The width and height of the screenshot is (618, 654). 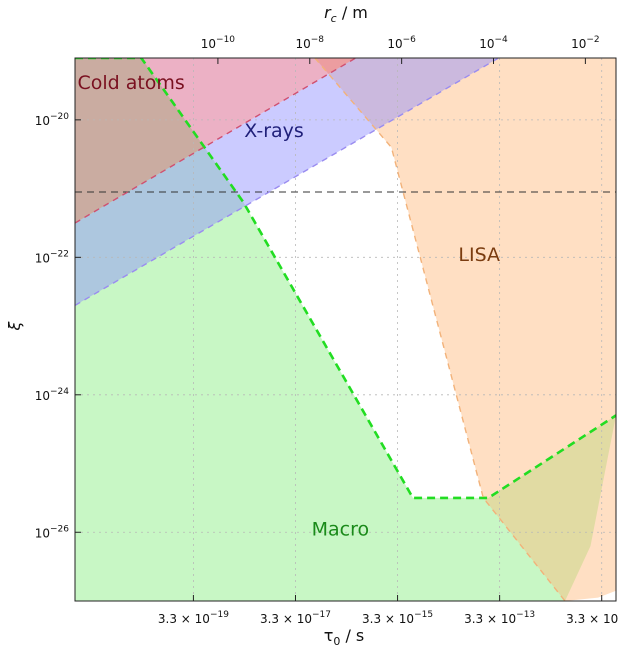 I want to click on y-tick-label: 10−20, so click(x=52, y=120).